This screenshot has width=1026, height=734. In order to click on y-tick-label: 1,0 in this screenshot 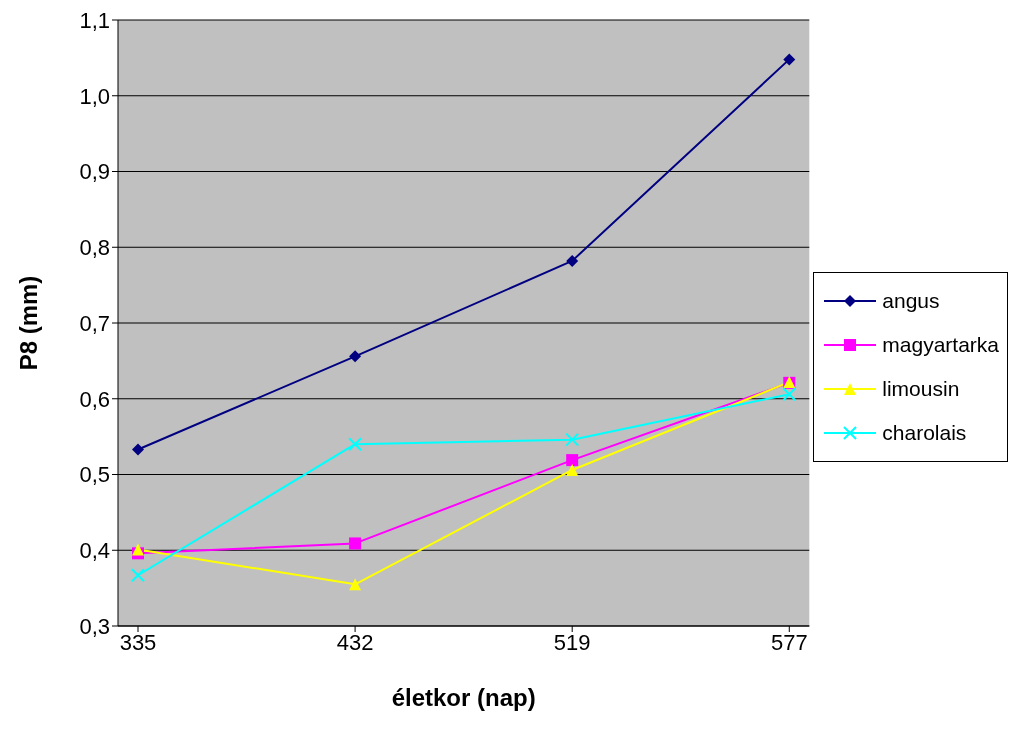, I will do `click(94, 96)`.